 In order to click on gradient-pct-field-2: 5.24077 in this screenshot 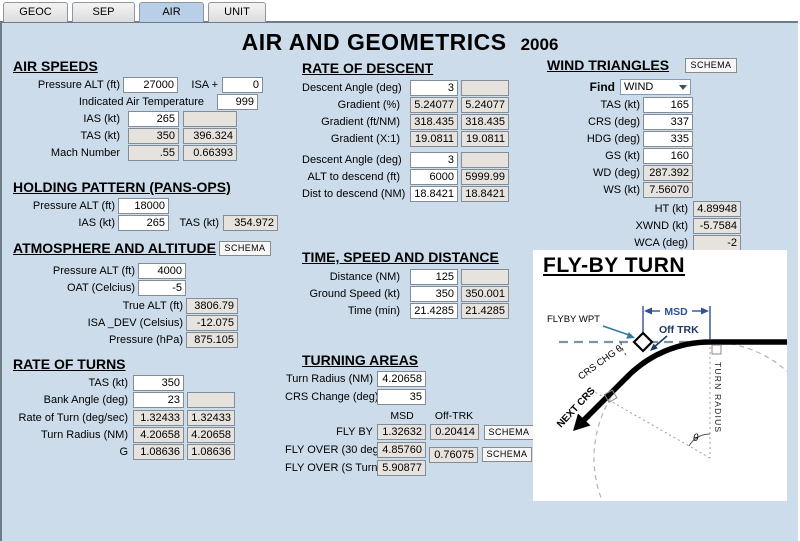, I will do `click(485, 105)`.